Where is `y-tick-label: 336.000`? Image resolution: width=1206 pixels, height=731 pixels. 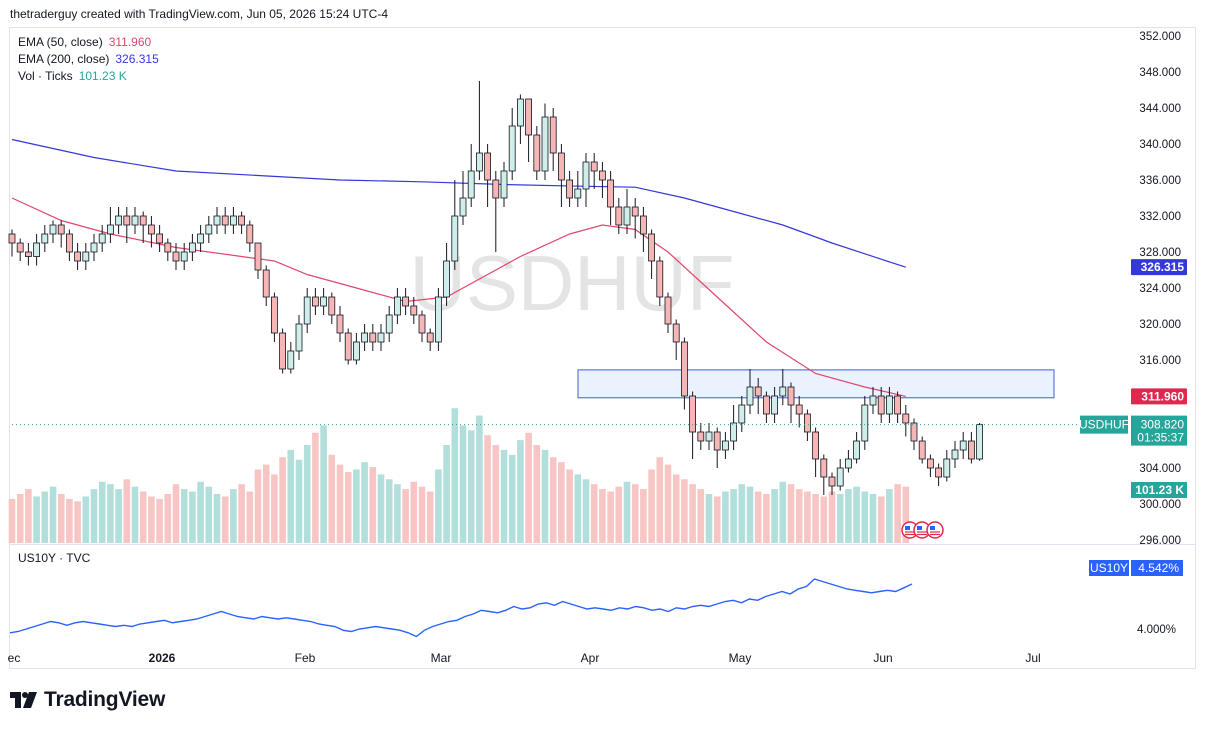
y-tick-label: 336.000 is located at coordinates (1160, 181).